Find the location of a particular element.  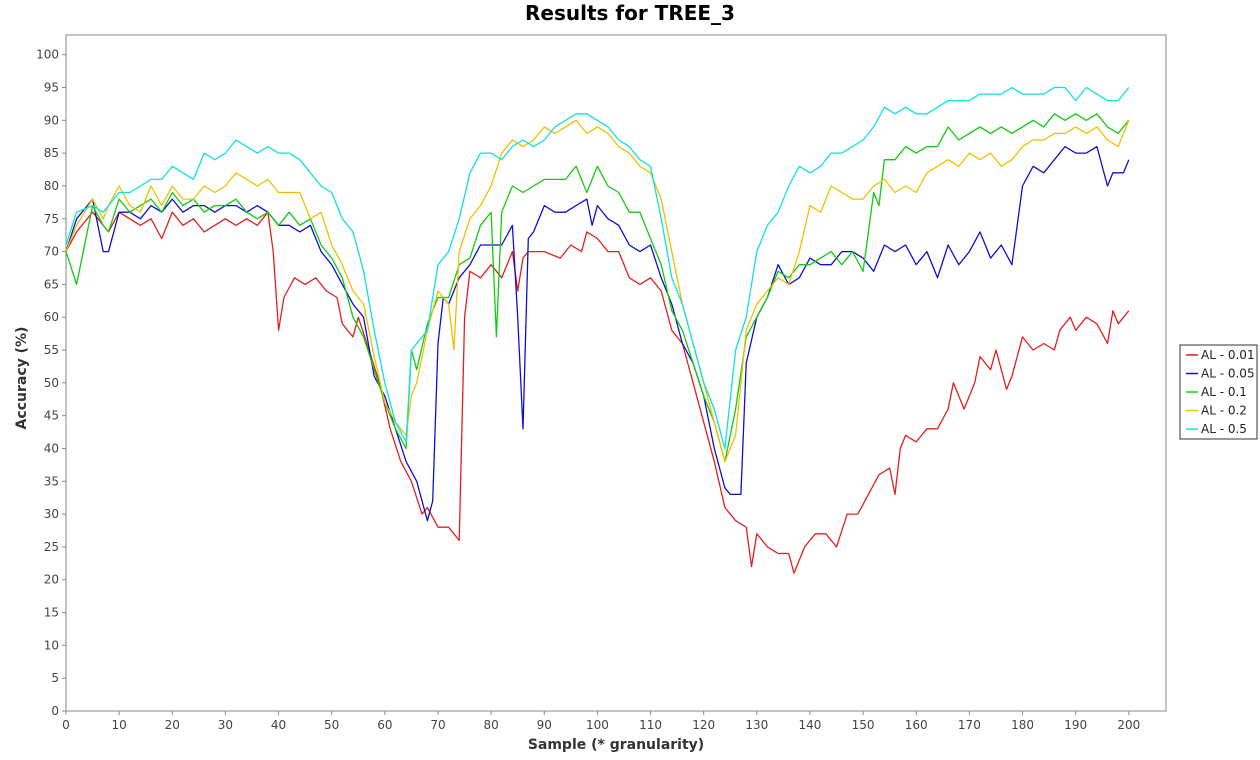

x-tick-label: 150 is located at coordinates (863, 725).